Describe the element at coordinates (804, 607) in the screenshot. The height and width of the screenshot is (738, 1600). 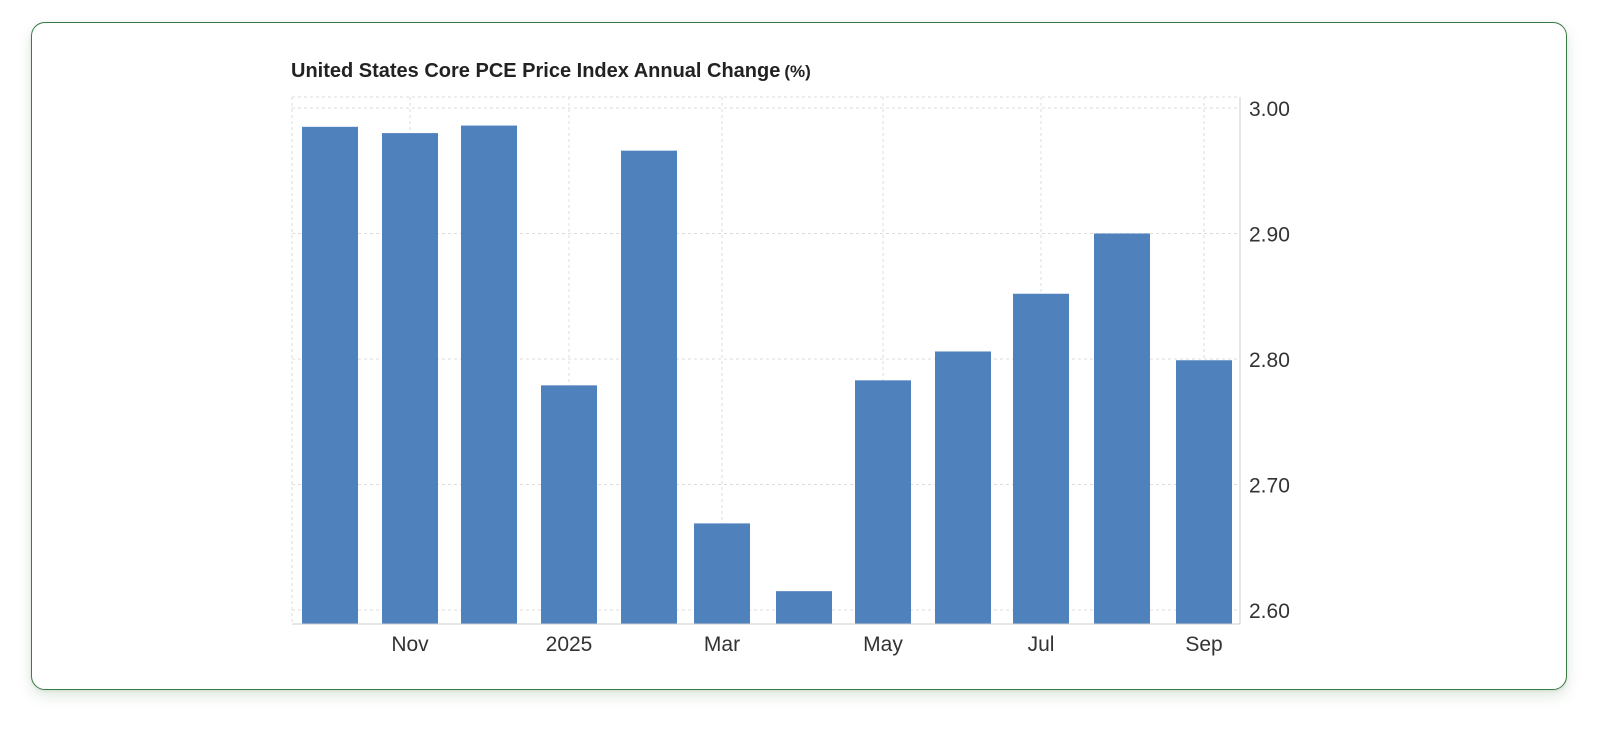
I see `bar-apr-2025` at that location.